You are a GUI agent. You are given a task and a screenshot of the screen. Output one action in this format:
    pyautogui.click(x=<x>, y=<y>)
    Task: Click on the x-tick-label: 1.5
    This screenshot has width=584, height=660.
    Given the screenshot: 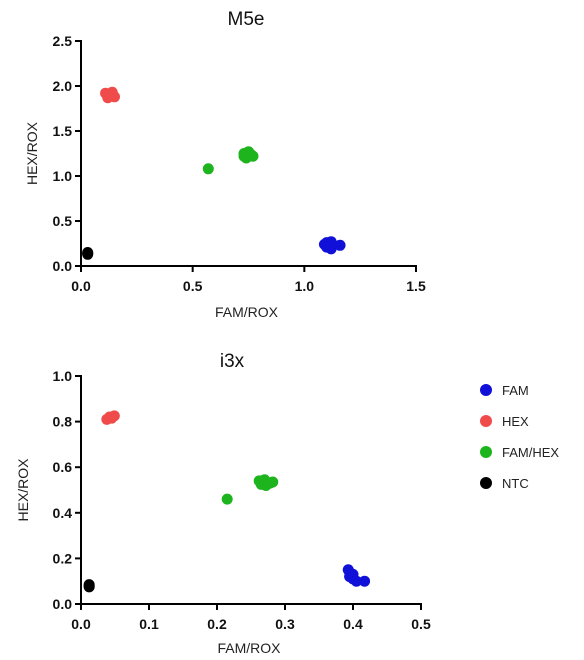 What is the action you would take?
    pyautogui.click(x=416, y=286)
    